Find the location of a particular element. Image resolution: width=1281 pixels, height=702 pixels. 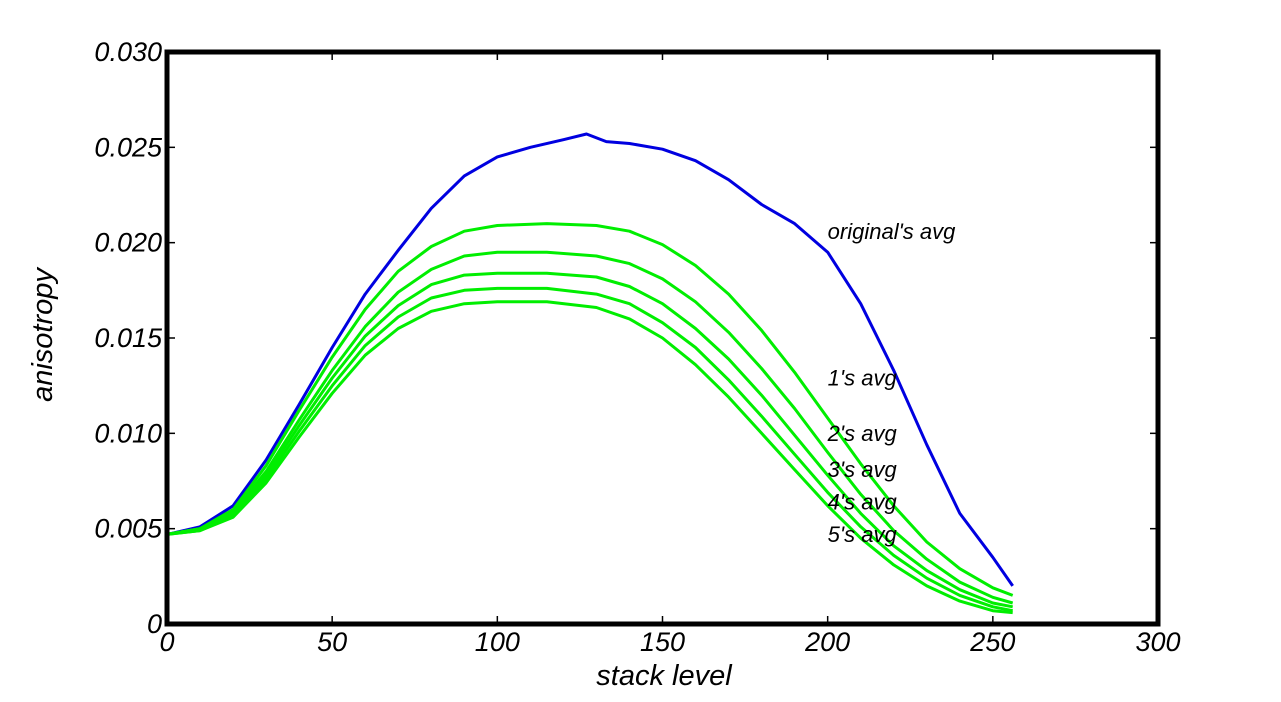

x-tick-label: 250 is located at coordinates (992, 642).